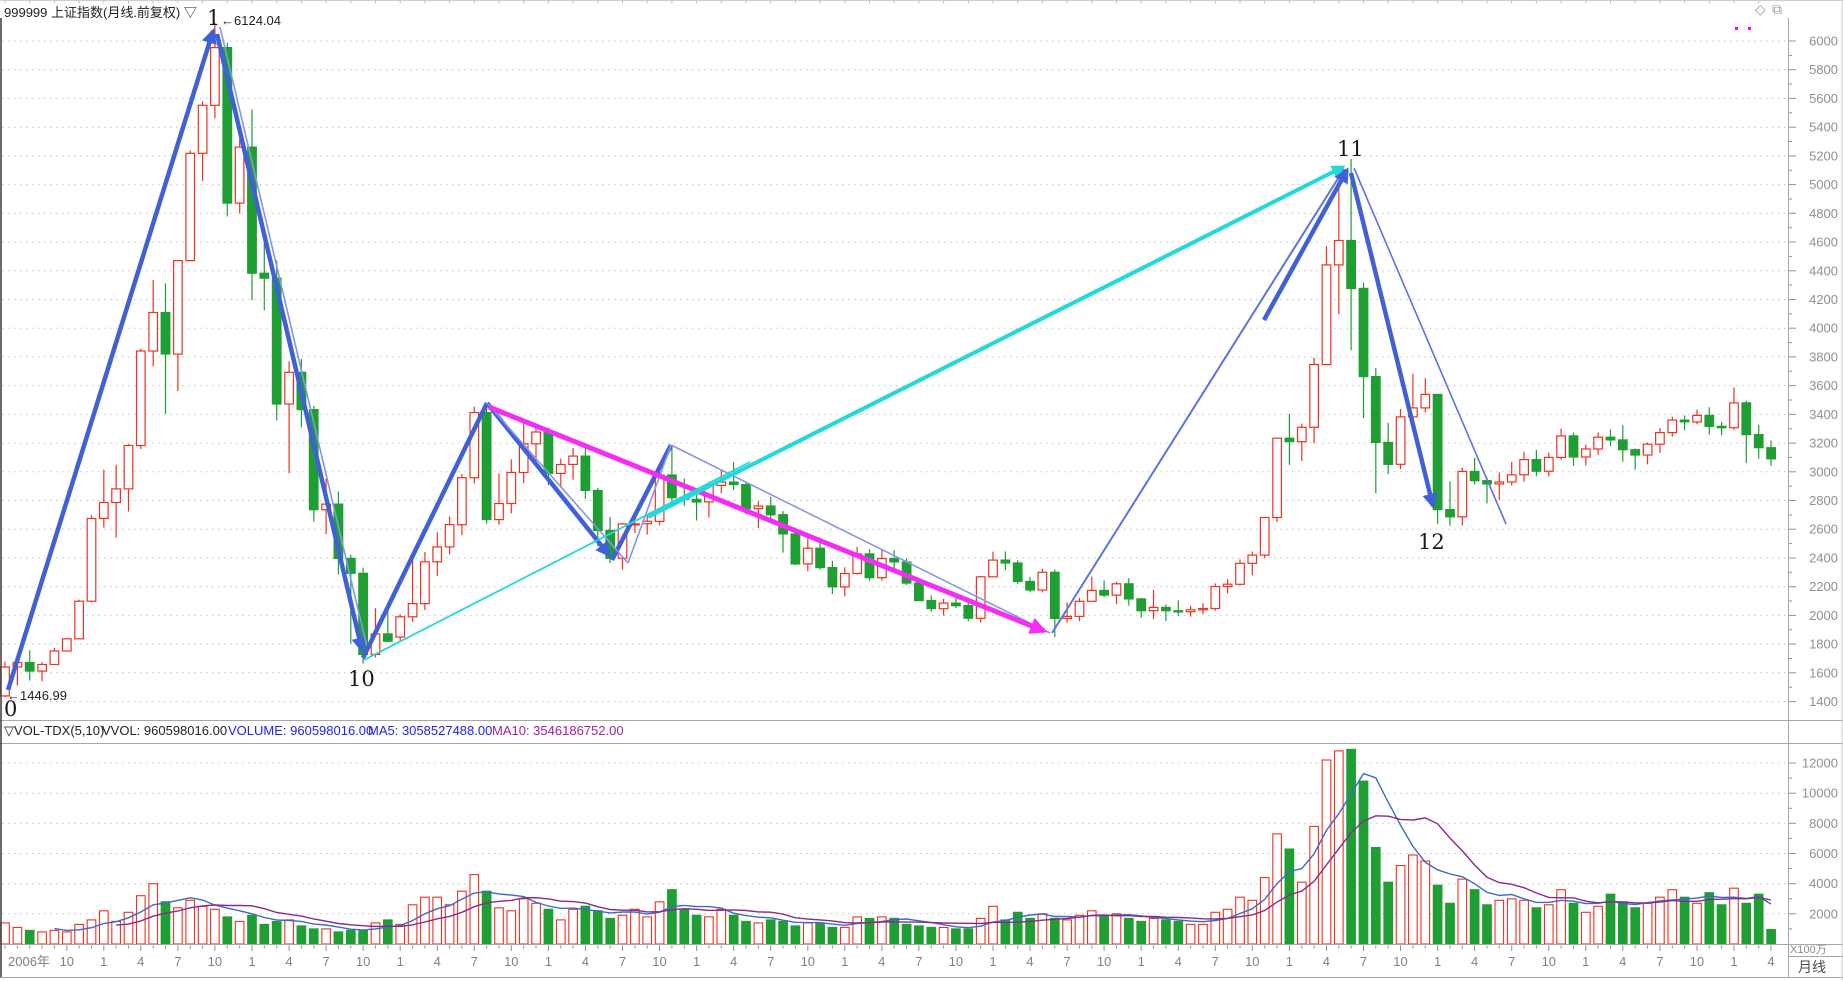  I want to click on svg-text: 3000, so click(1823, 471).